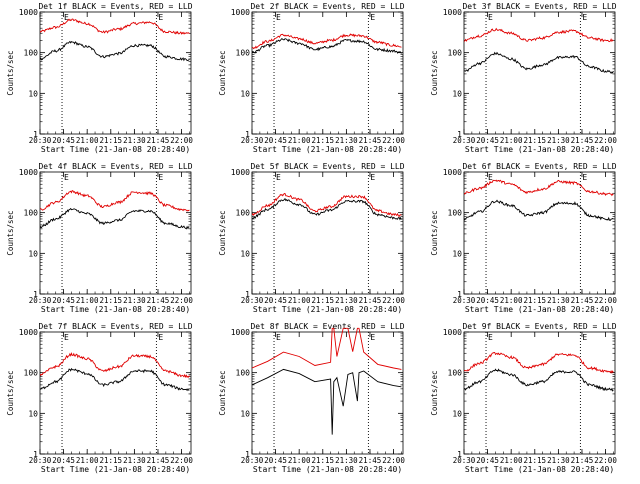 The height and width of the screenshot is (484, 640). I want to click on chart-title: Det 2f BLACK = Events, RED = LLD, so click(327, 6).